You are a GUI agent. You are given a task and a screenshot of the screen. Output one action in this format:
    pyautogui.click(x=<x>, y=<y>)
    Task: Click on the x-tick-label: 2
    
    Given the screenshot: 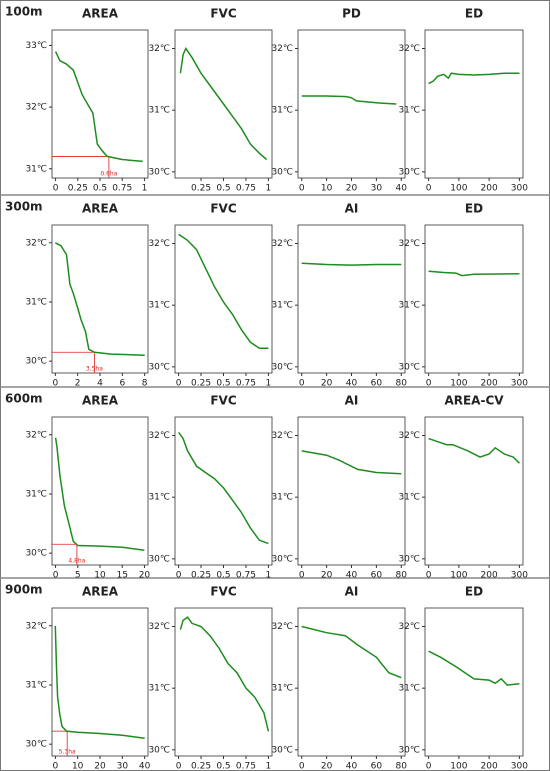 What is the action you would take?
    pyautogui.click(x=78, y=384)
    